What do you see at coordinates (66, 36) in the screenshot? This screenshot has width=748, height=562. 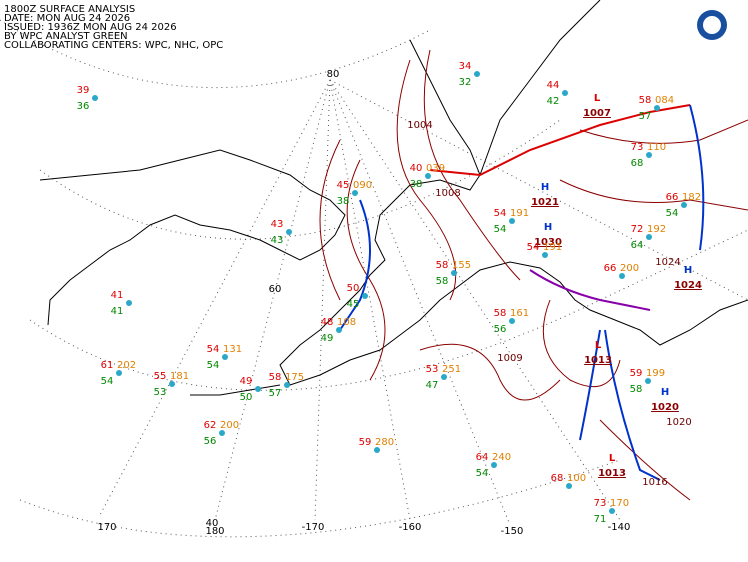 I see `header-line: BY WPC ANALYST GREEN` at bounding box center [66, 36].